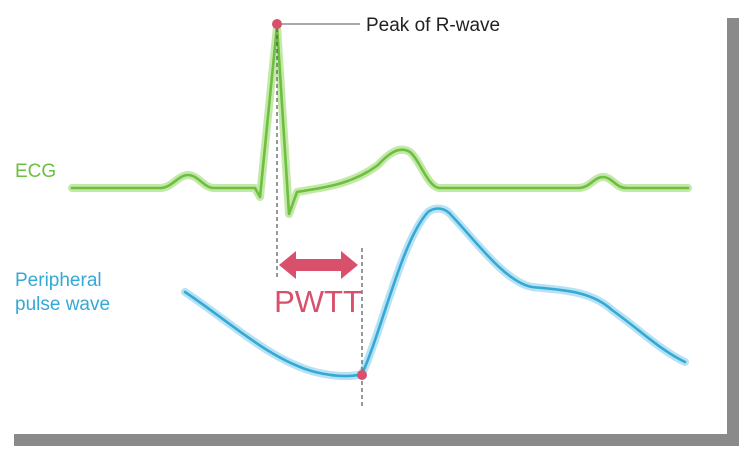 The width and height of the screenshot is (745, 455). What do you see at coordinates (35, 171) in the screenshot?
I see `ecg-label: ECG` at bounding box center [35, 171].